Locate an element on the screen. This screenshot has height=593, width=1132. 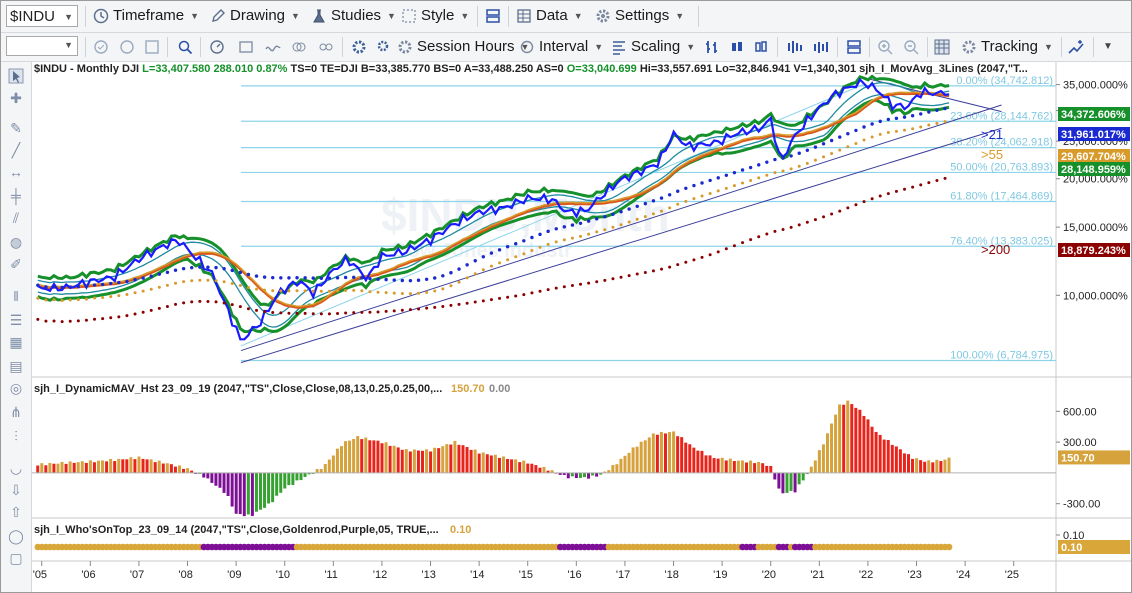
zoom-chart-button is located at coordinates (185, 47).